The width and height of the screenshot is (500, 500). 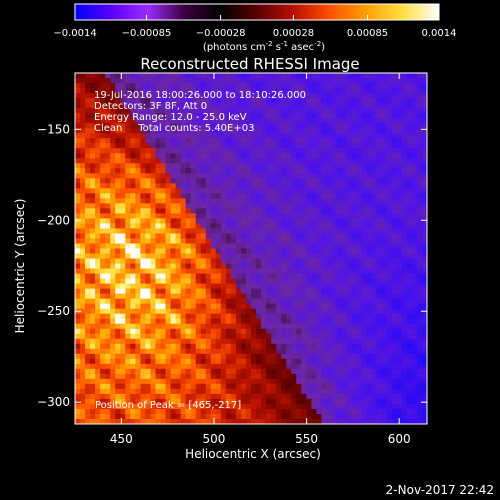 I want to click on footer-timestamp: 2-Nov-2017 22:42, so click(x=440, y=490).